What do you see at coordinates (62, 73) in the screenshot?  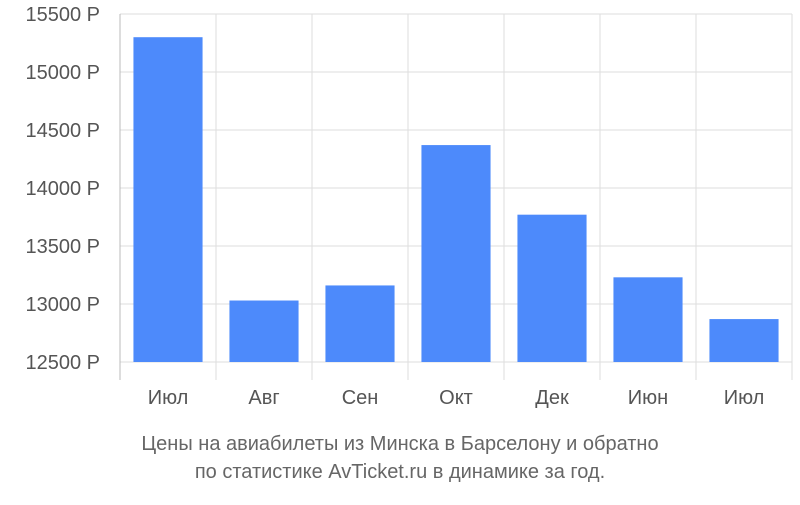 I see `y-tick-label: 15000 Р` at bounding box center [62, 73].